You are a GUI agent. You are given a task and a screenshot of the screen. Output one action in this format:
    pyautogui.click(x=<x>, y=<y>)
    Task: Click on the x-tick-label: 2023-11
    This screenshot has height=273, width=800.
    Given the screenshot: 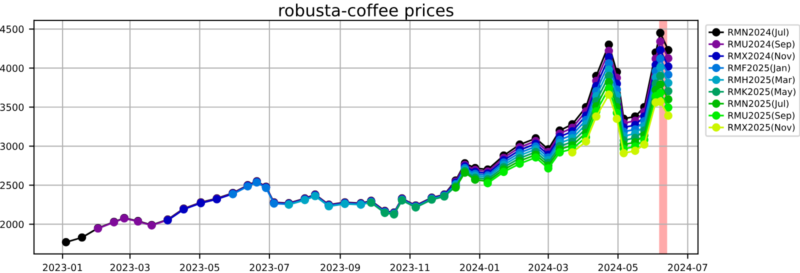 What is the action you would take?
    pyautogui.click(x=410, y=268)
    